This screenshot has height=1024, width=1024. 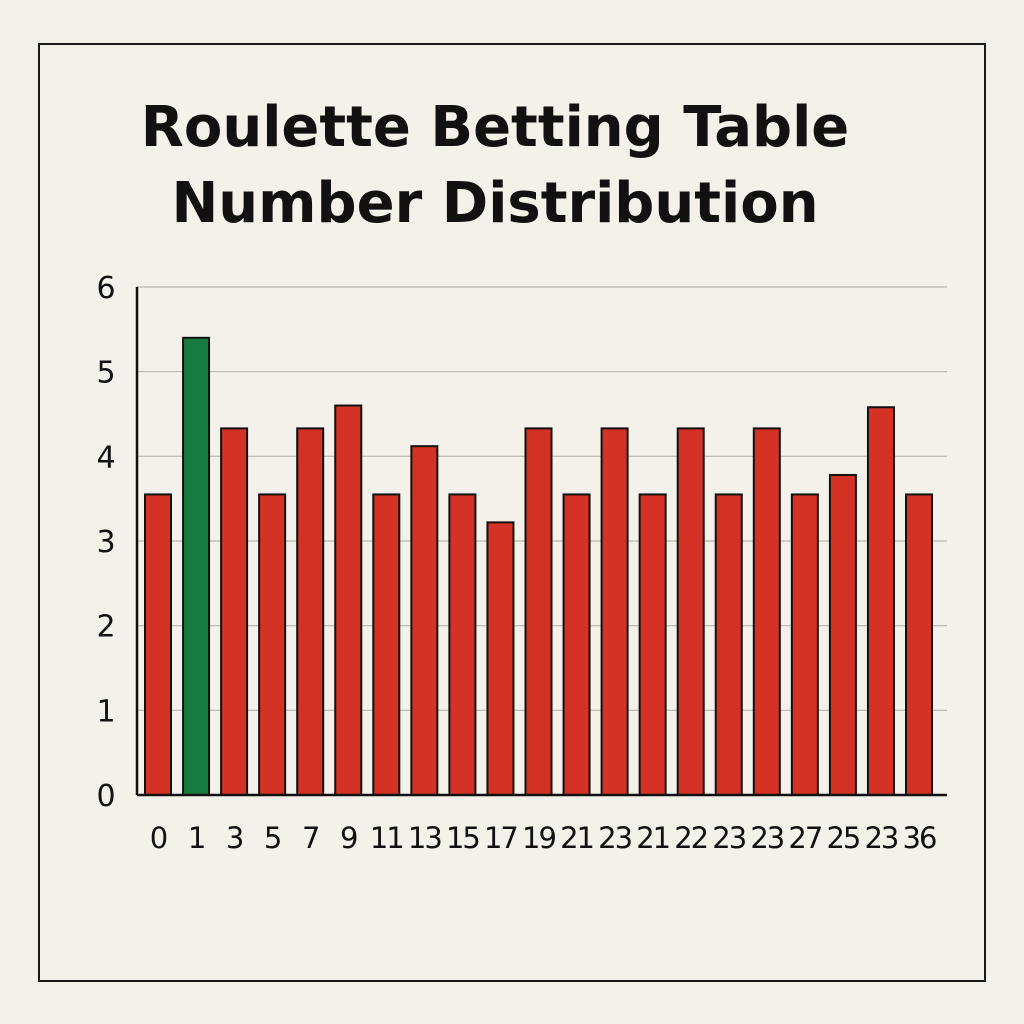 I want to click on x-tick-labels: 0 1 3 5 7 9 11 13 15 17 19 21 23 21 22 23 23 27 25 23 36, so click(x=544, y=838).